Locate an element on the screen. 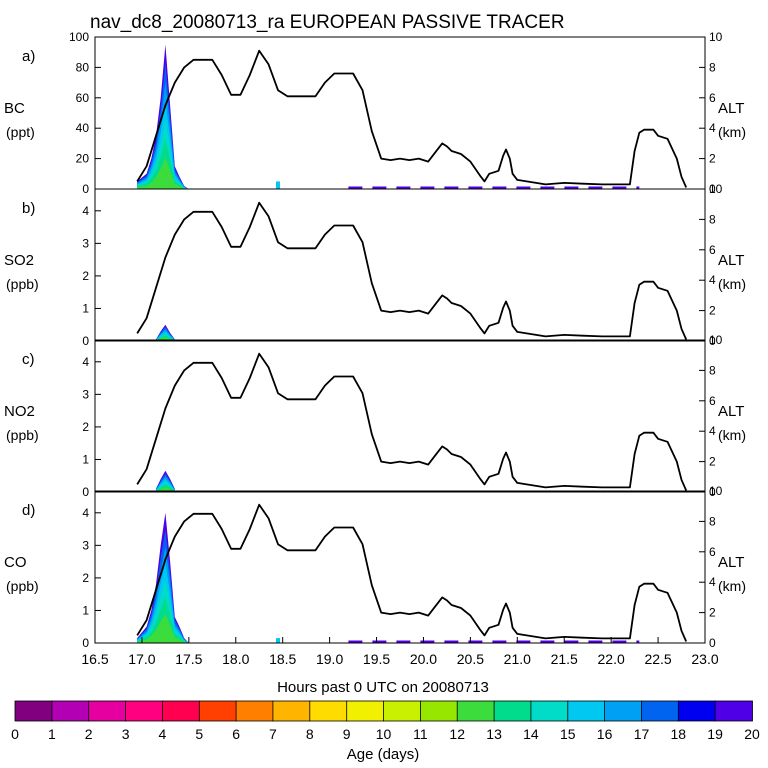 The height and width of the screenshot is (768, 768). colorbar-tick-label: 20 is located at coordinates (752, 734).